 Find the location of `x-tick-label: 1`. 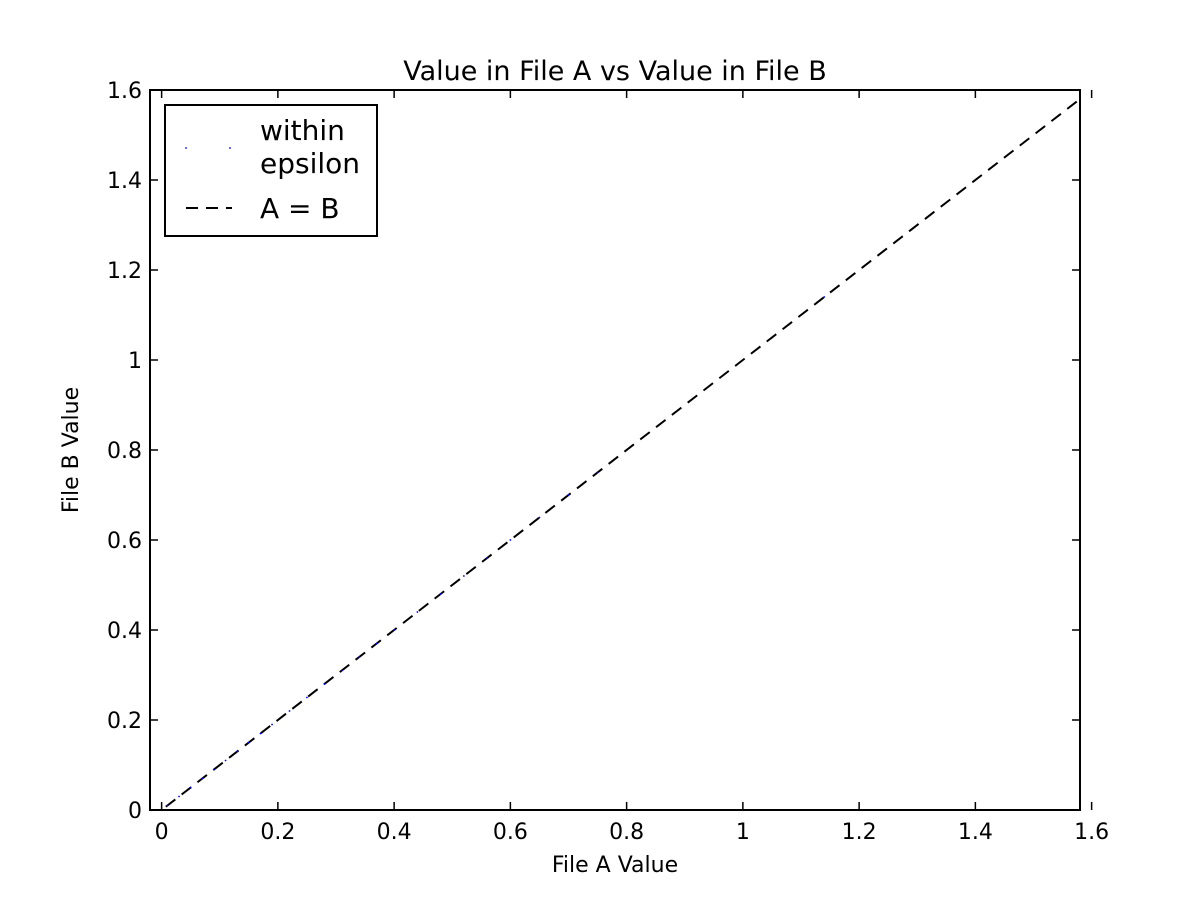

x-tick-label: 1 is located at coordinates (743, 832).